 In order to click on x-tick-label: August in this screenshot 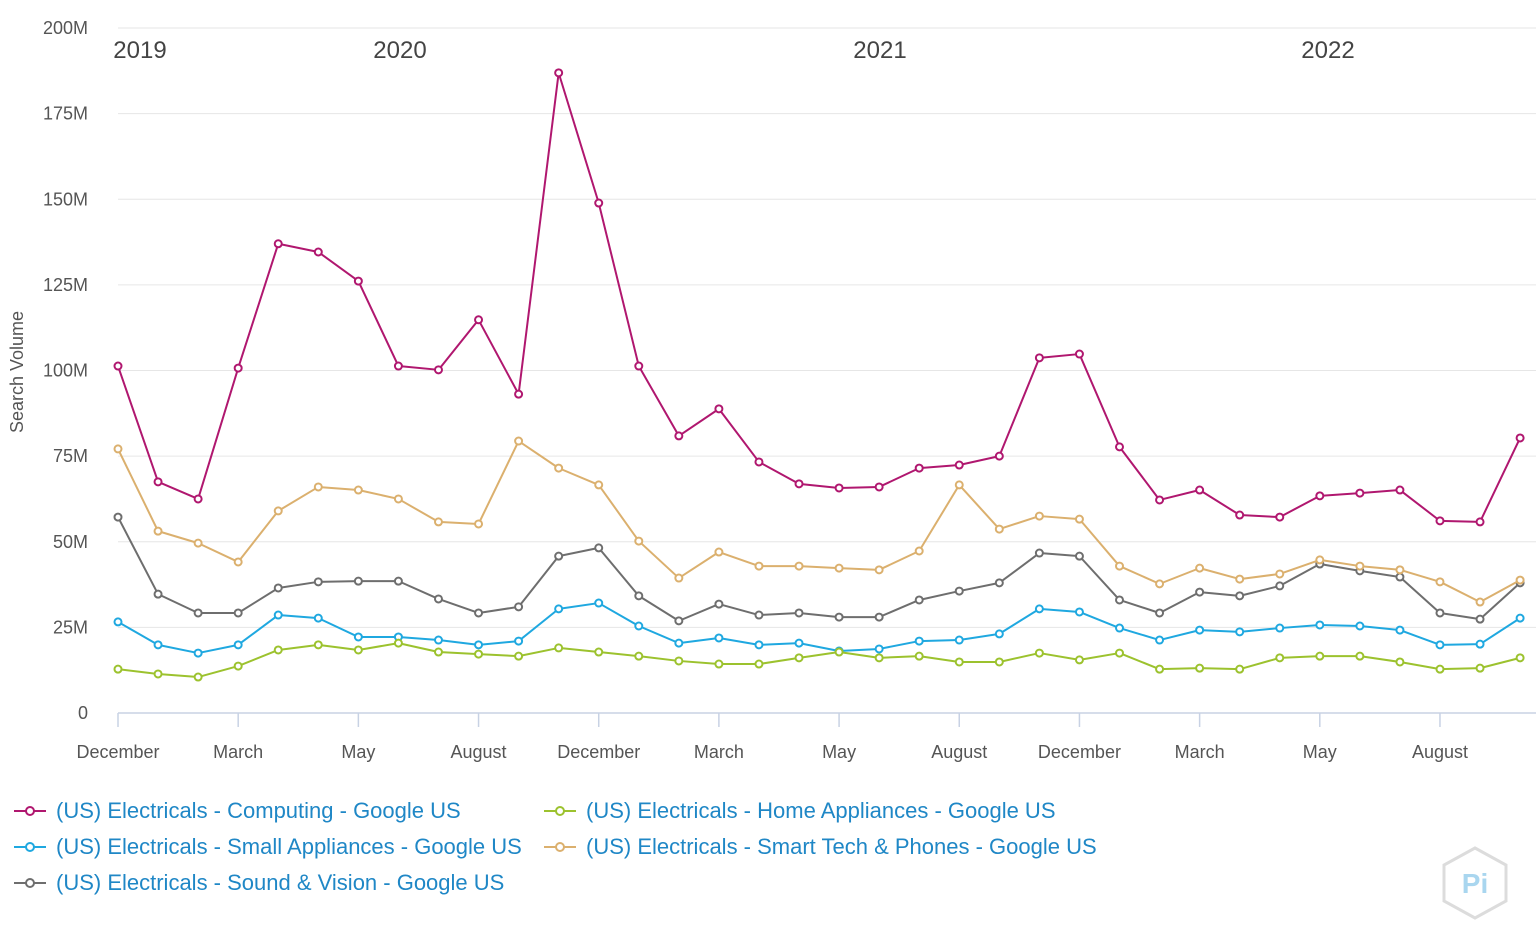, I will do `click(1440, 752)`.